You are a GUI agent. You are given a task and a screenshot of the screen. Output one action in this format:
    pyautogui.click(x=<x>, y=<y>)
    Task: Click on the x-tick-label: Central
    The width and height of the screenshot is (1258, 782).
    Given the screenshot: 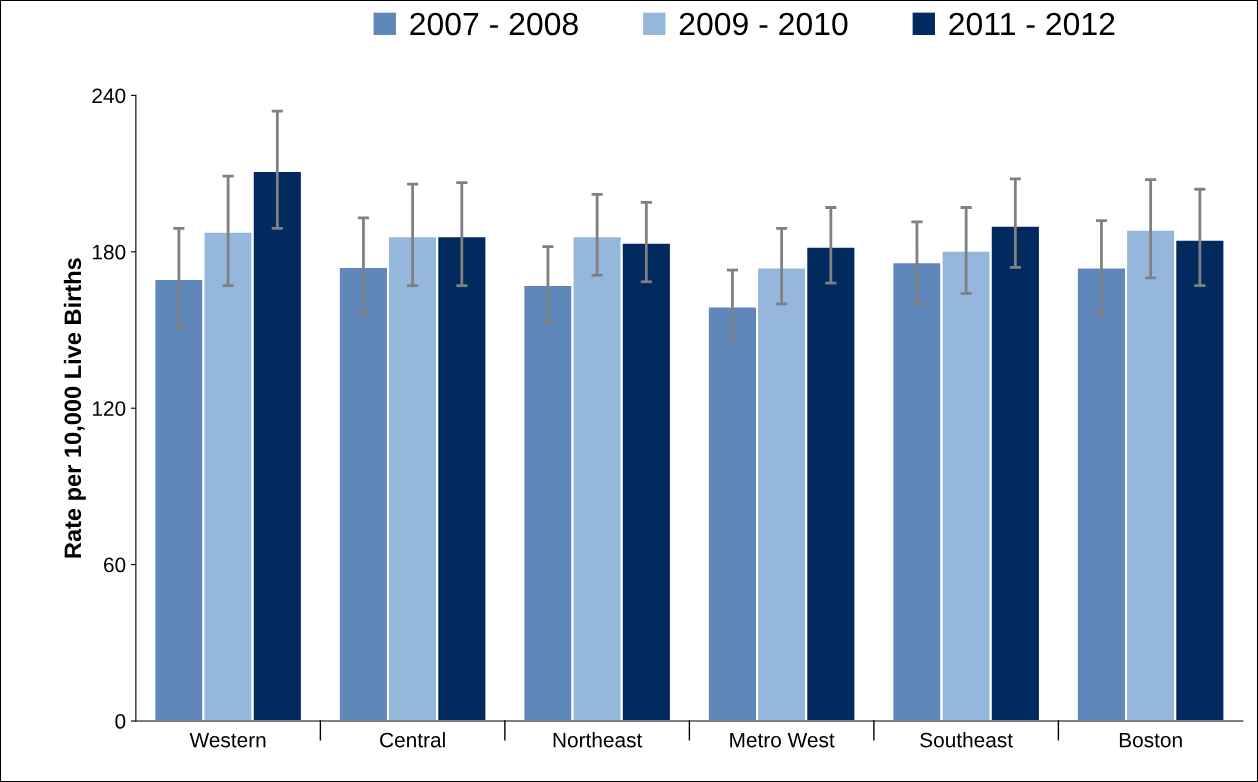 What is the action you would take?
    pyautogui.click(x=412, y=740)
    